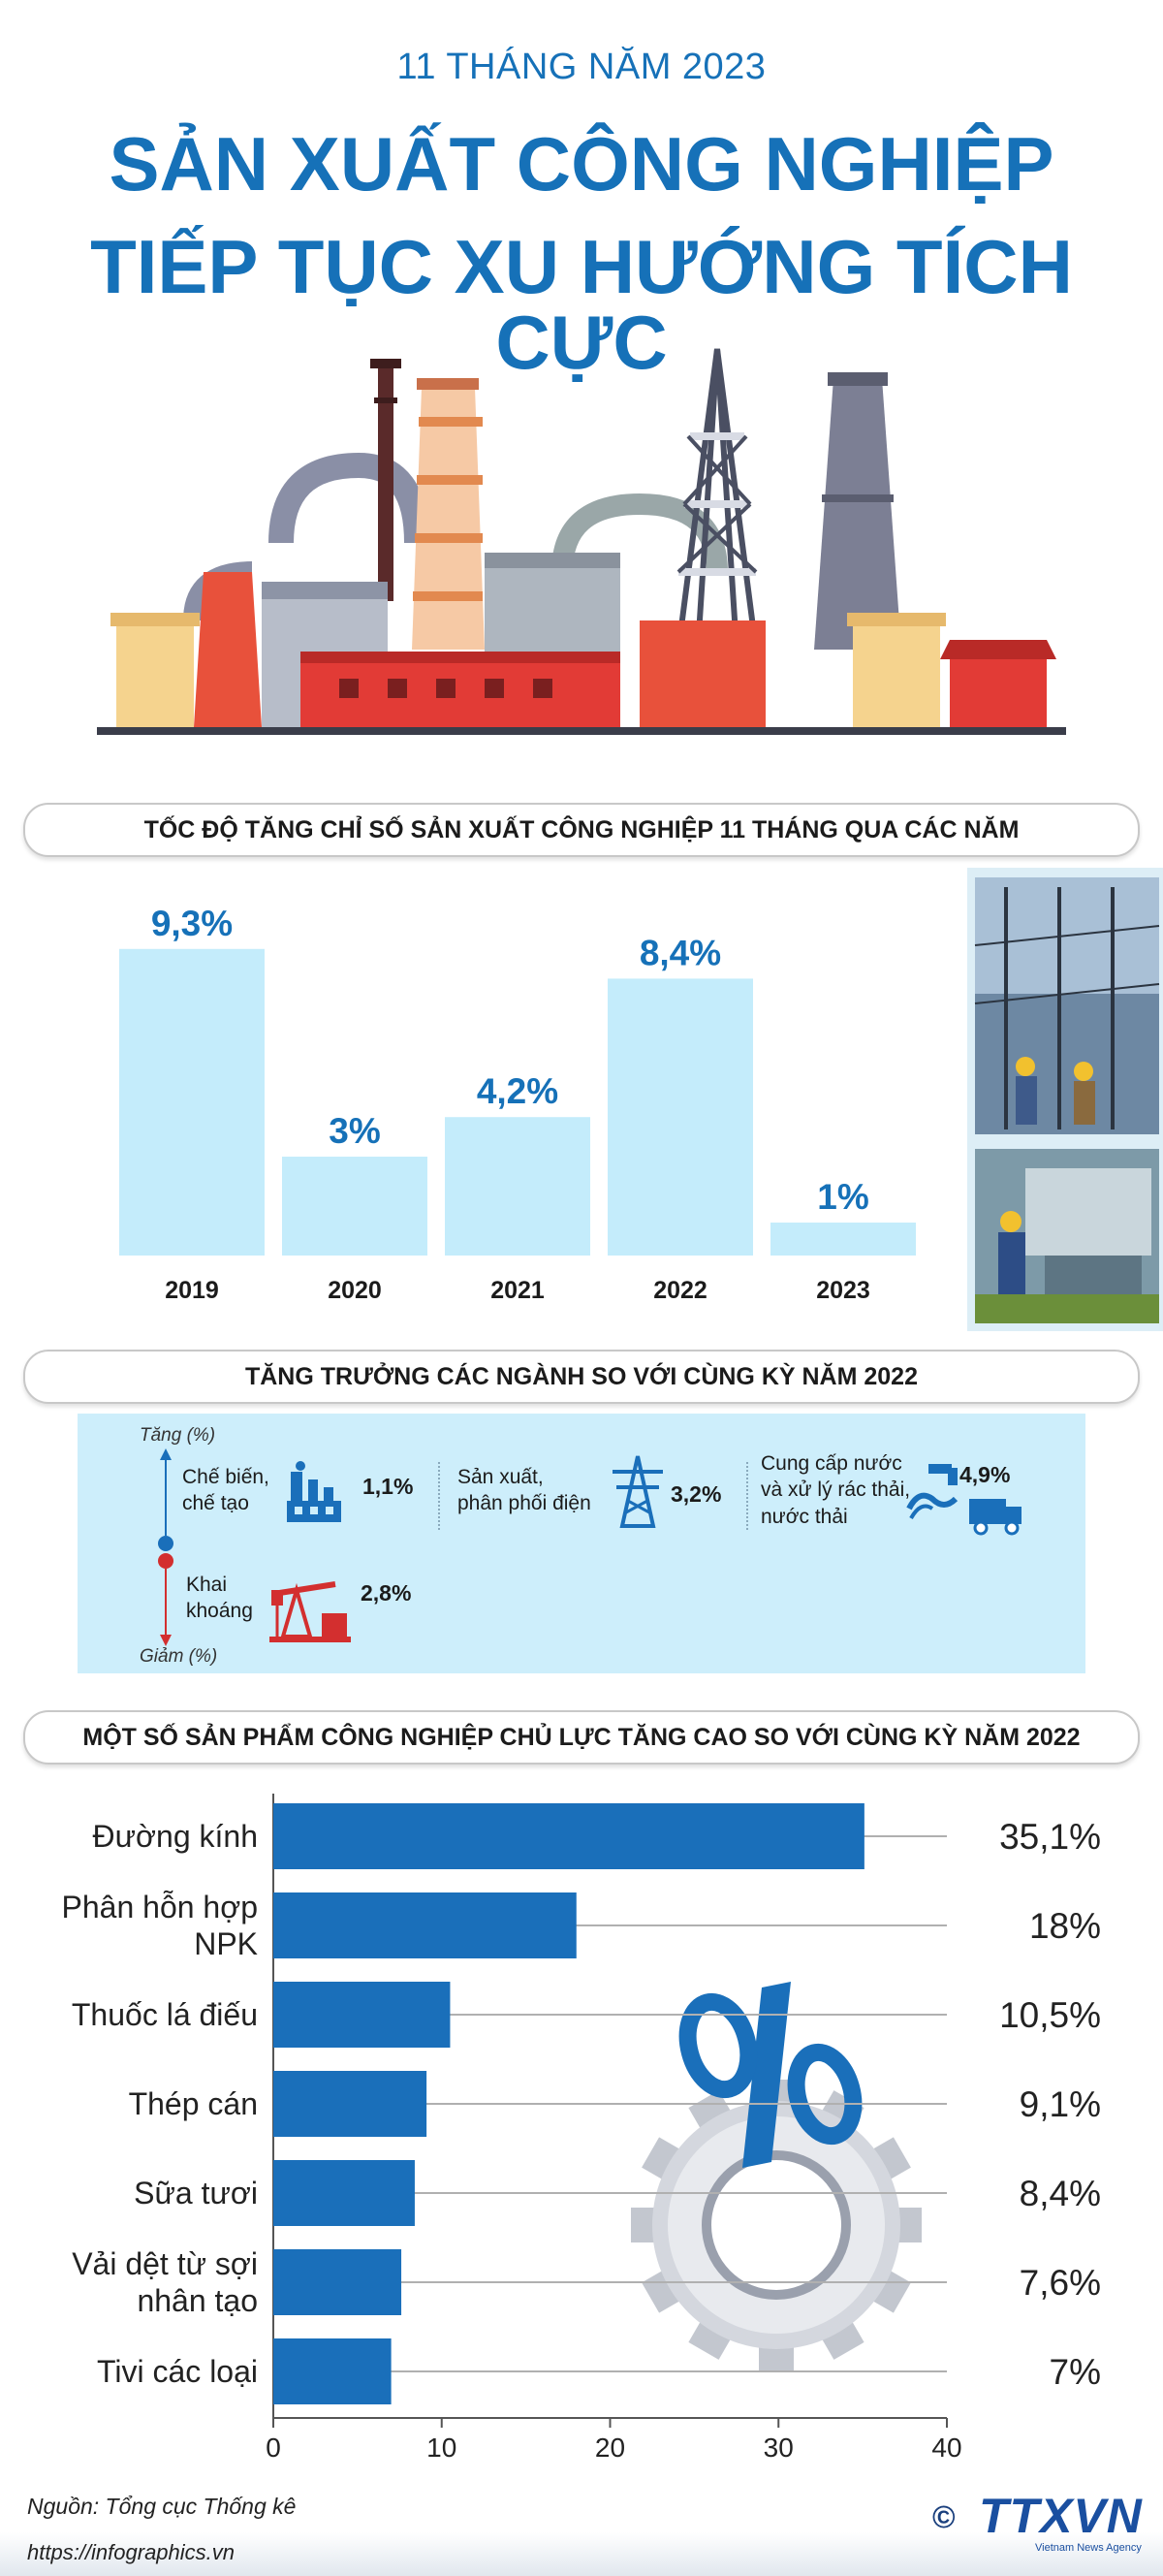 The width and height of the screenshot is (1163, 2576). I want to click on lattice-tower, so click(717, 500).